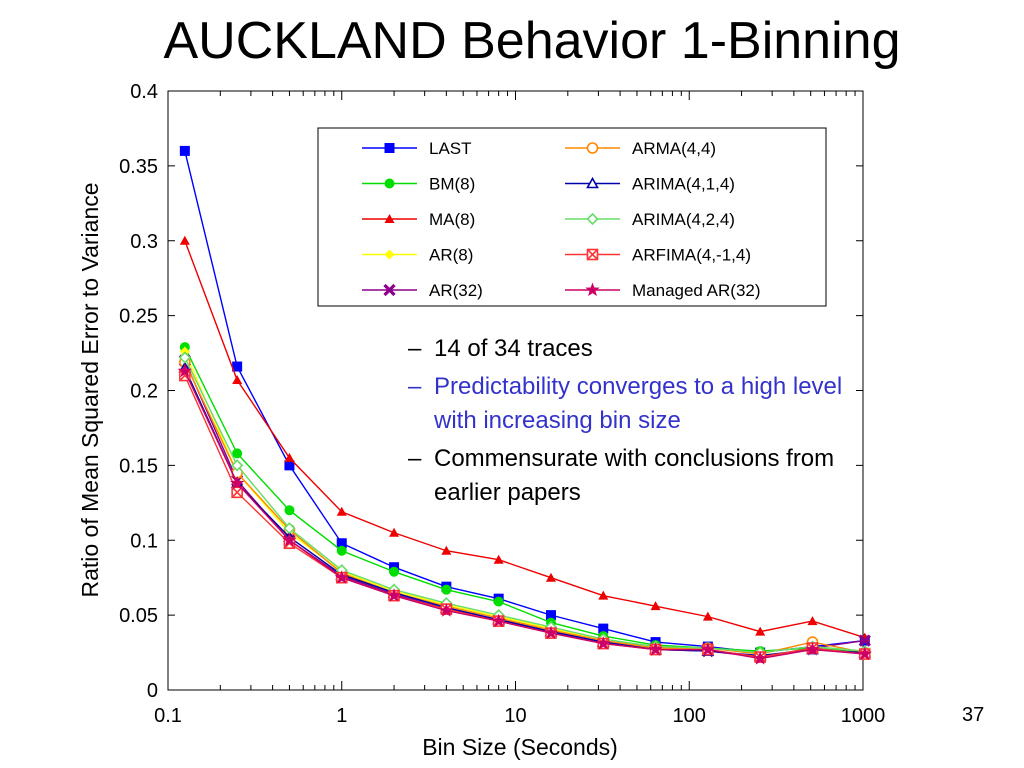 This screenshot has height=768, width=1024. I want to click on x-tick-label: 1000, so click(863, 716).